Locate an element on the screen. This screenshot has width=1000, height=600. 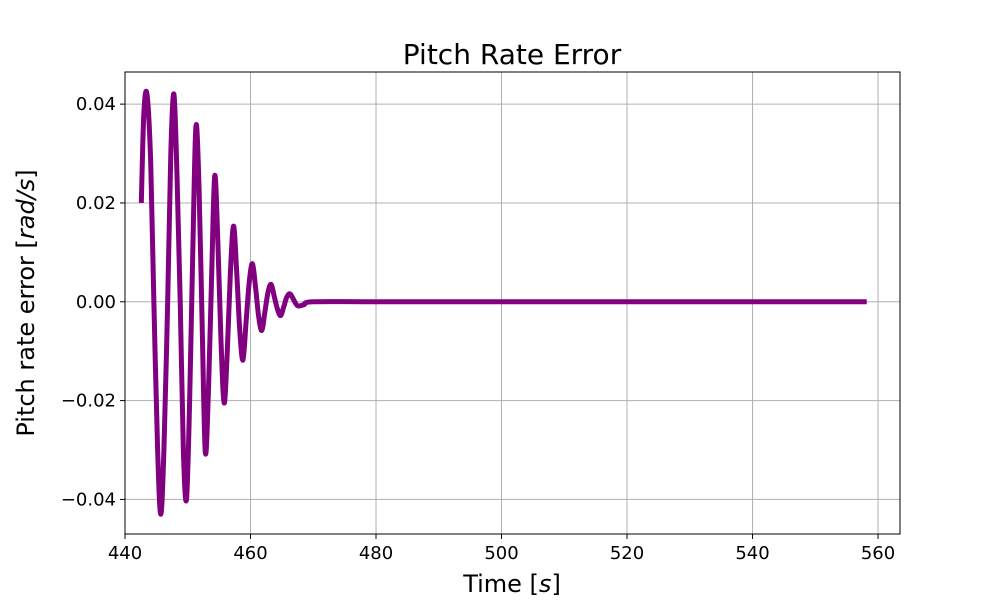
y-tick-label: 0.00 is located at coordinates (96, 302).